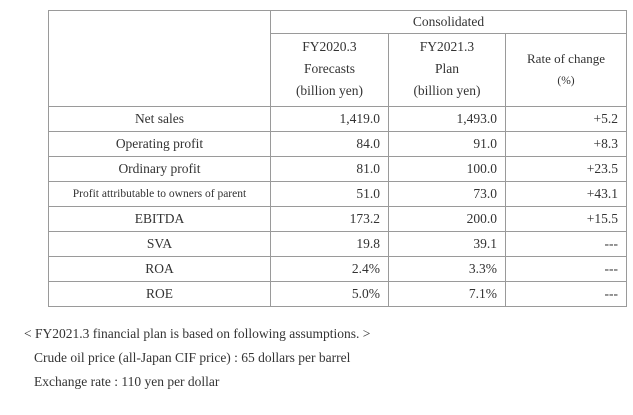 This screenshot has width=633, height=415. What do you see at coordinates (447, 219) in the screenshot?
I see `cell-fy2021: 200.0` at bounding box center [447, 219].